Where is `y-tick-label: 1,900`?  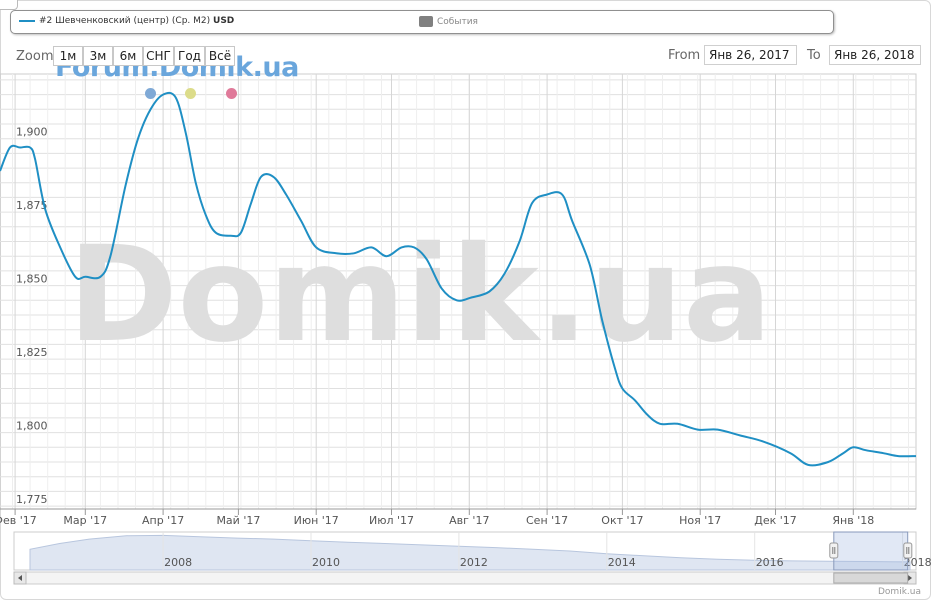 y-tick-label: 1,900 is located at coordinates (32, 132).